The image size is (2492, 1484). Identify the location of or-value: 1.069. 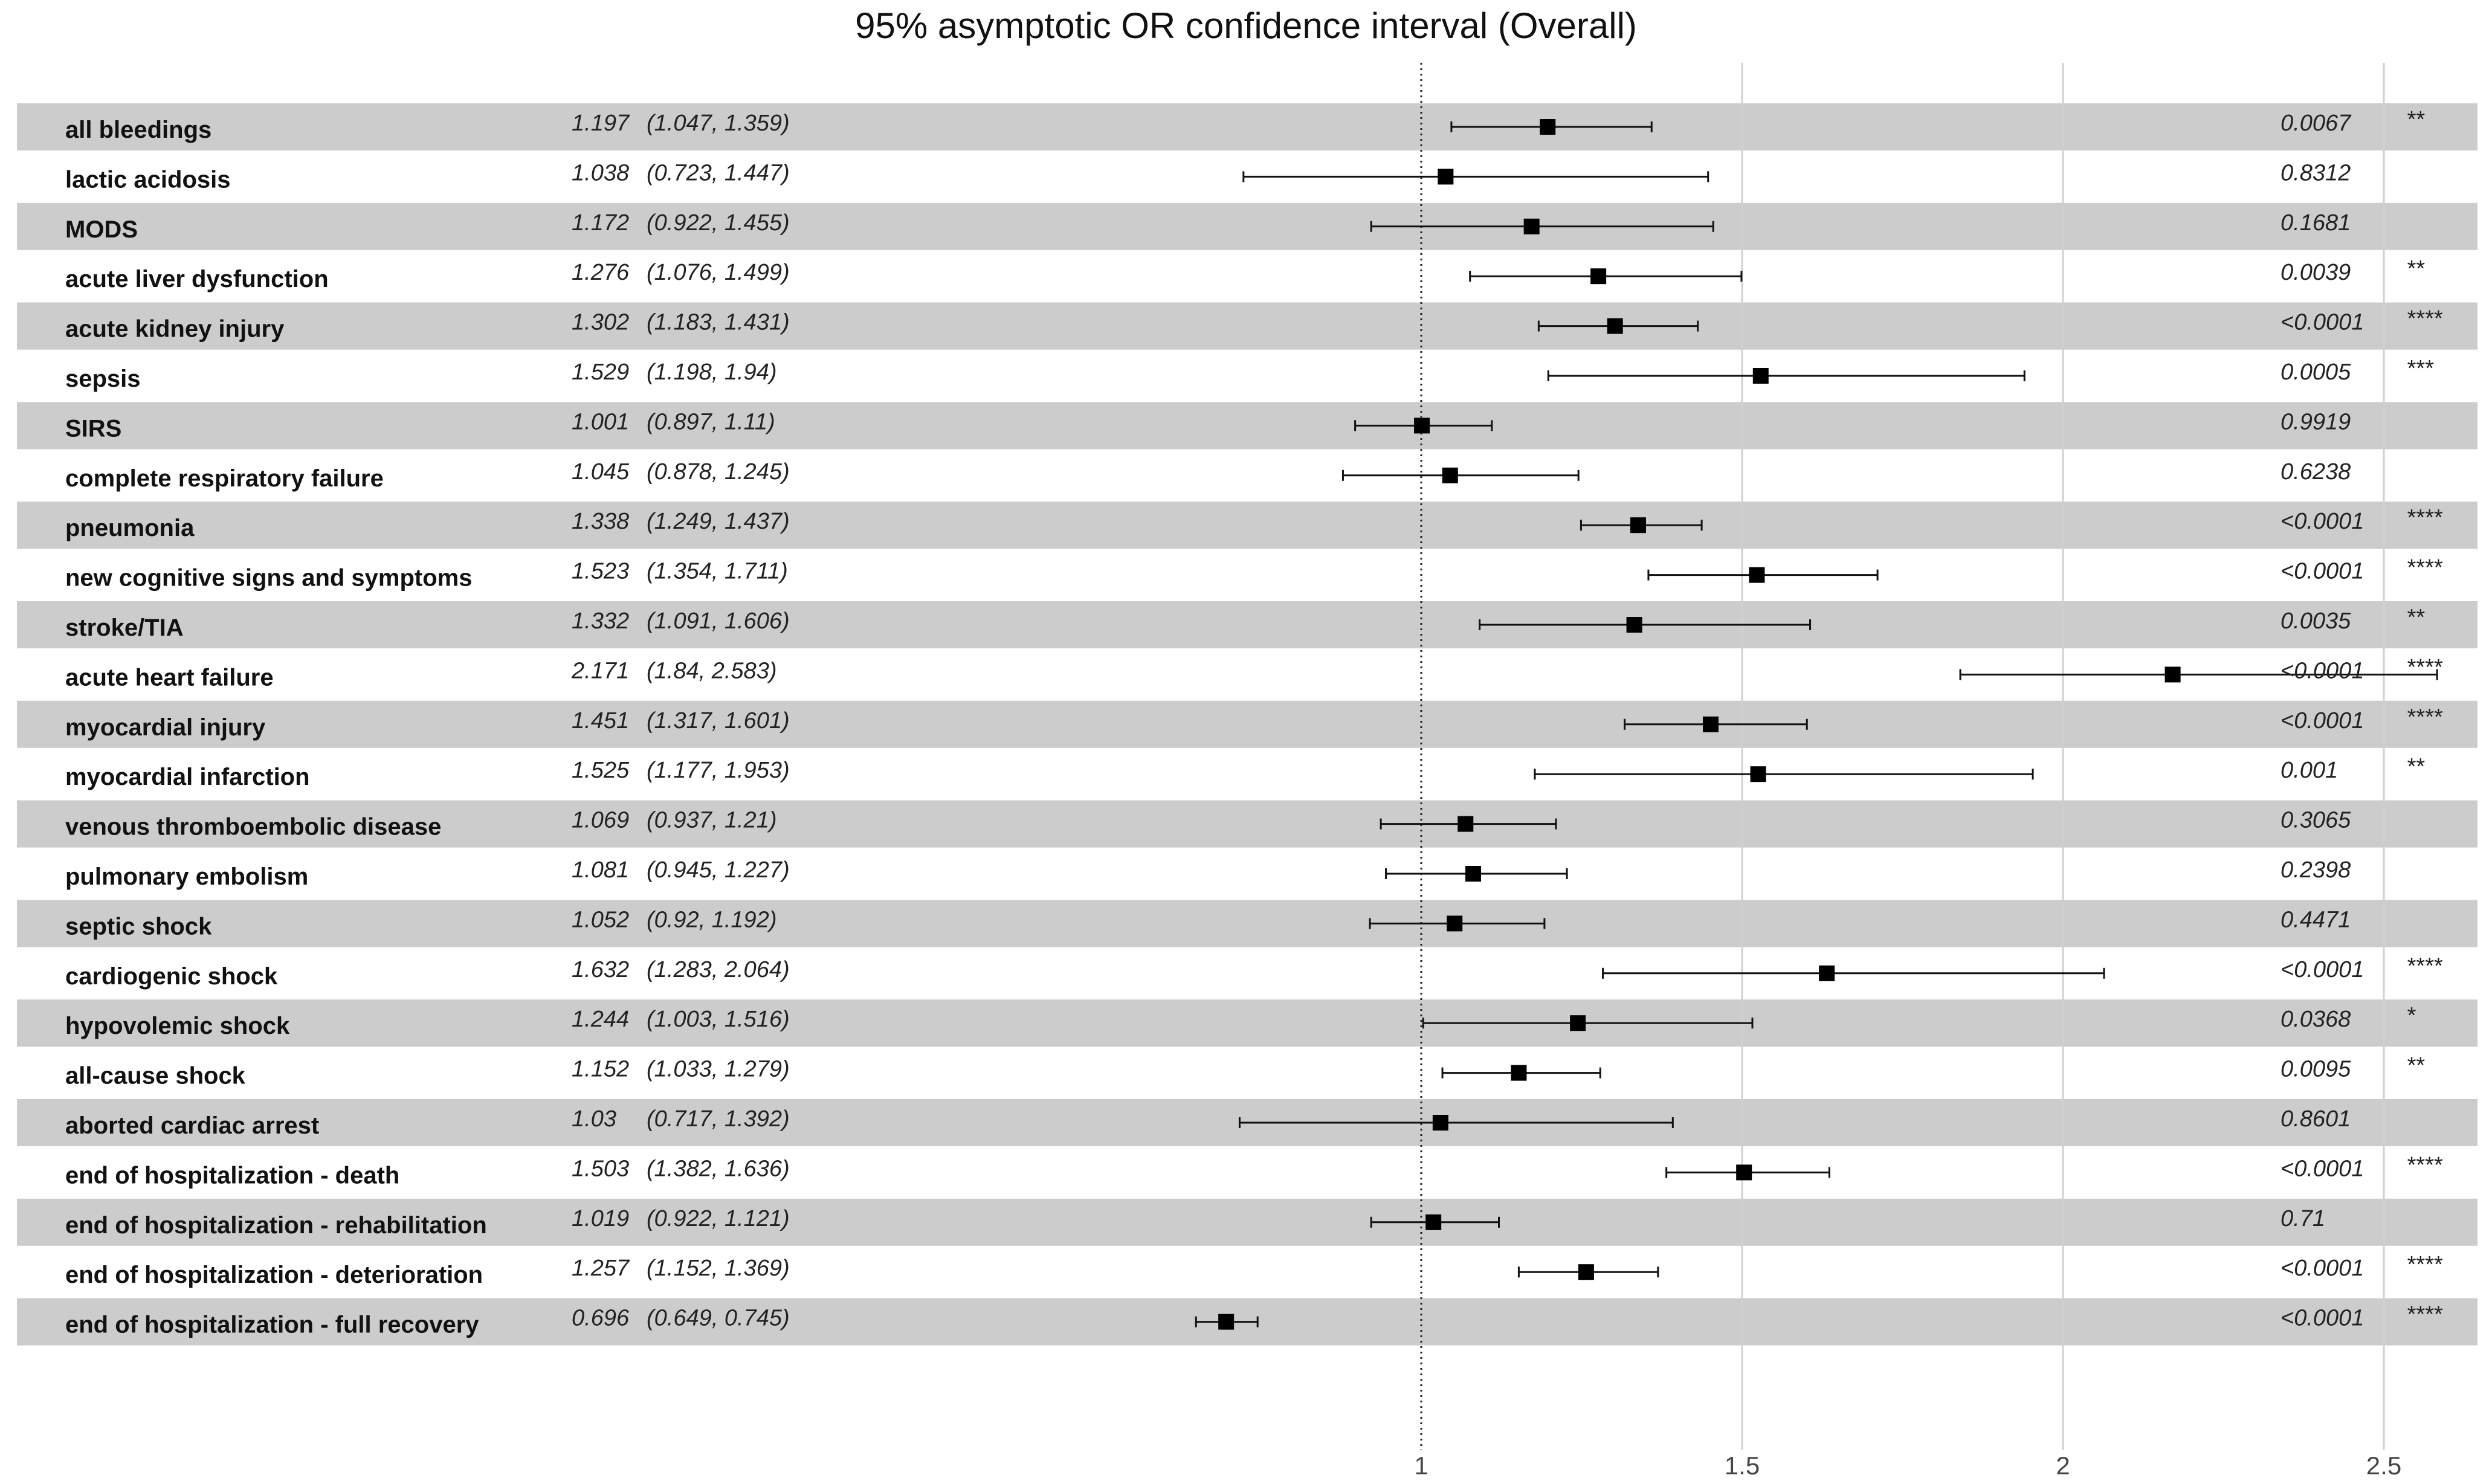
(600, 820).